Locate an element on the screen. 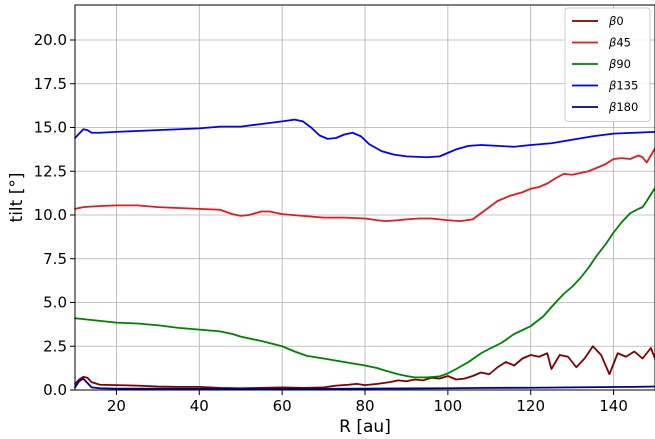  x-tick-label: 100 is located at coordinates (448, 406).